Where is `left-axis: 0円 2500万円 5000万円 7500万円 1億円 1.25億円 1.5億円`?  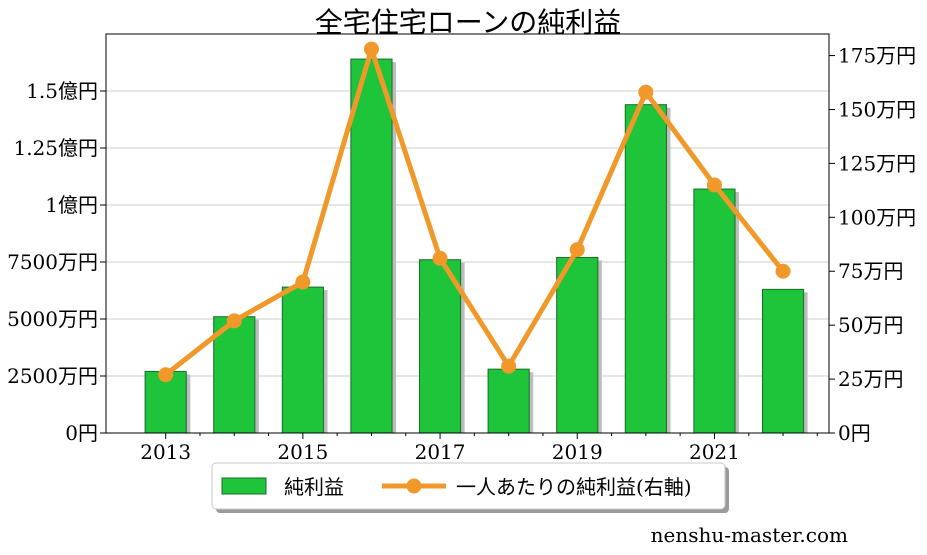
left-axis: 0円 2500万円 5000万円 7500万円 1億円 1.25億円 1.5億円 is located at coordinates (56, 262).